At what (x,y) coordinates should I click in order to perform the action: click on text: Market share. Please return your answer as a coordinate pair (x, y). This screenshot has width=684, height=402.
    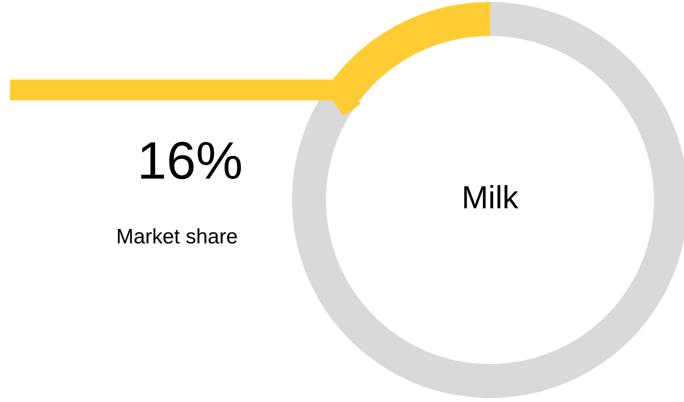
    Looking at the image, I should click on (177, 236).